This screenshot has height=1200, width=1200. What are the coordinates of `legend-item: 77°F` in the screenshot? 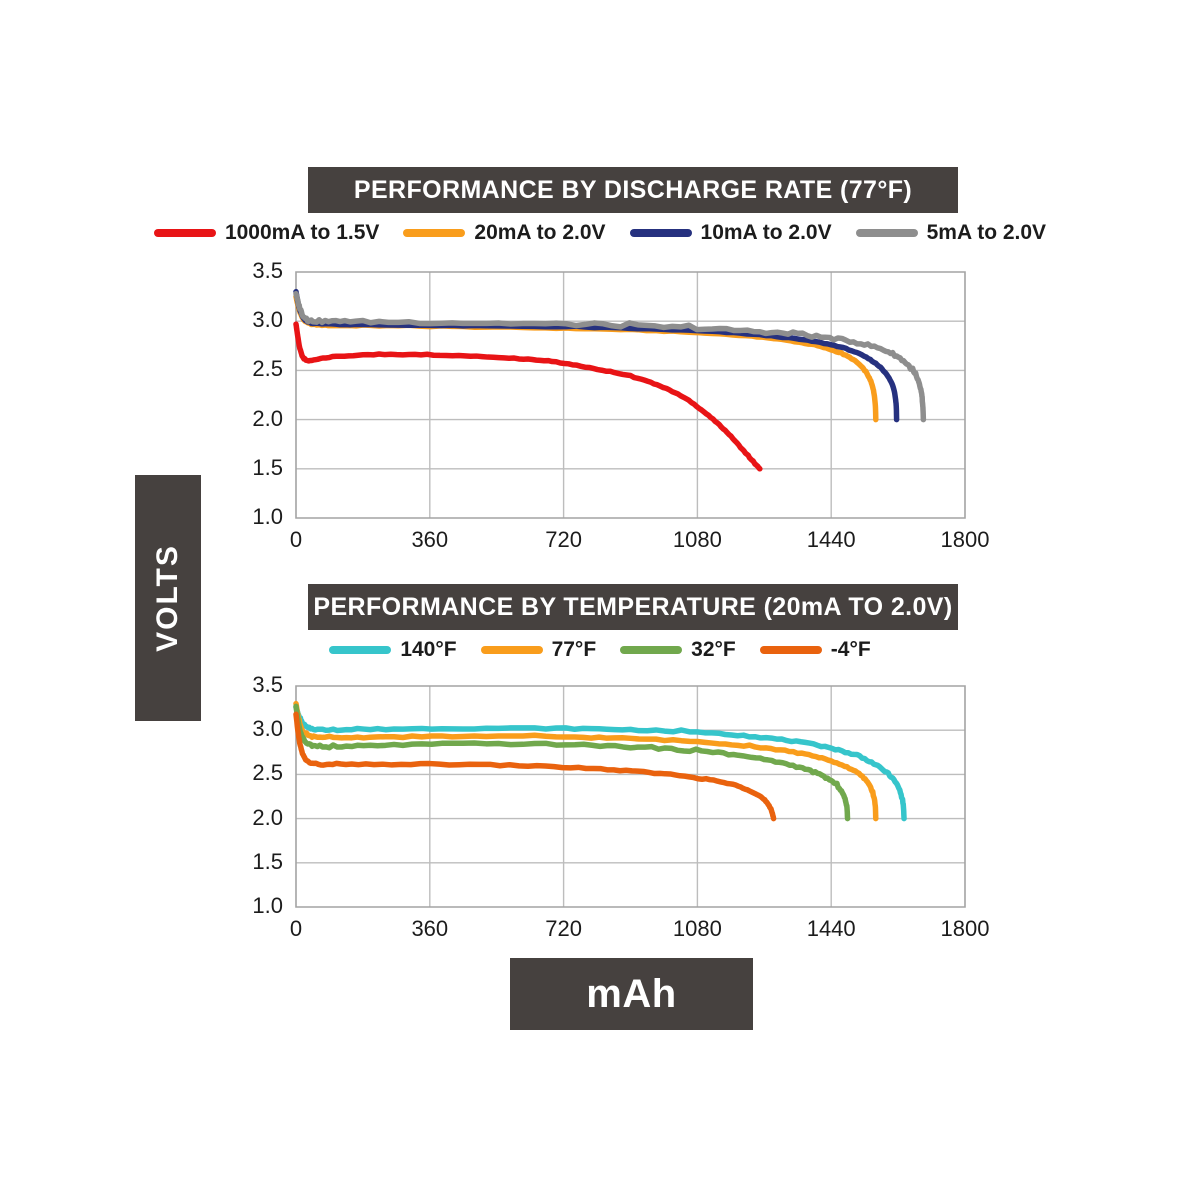 It's located at (538, 650).